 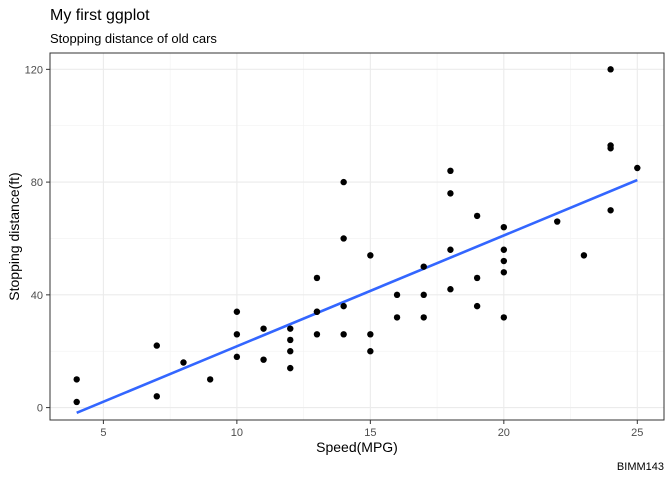 What do you see at coordinates (40, 409) in the screenshot?
I see `y-tick-label: 0` at bounding box center [40, 409].